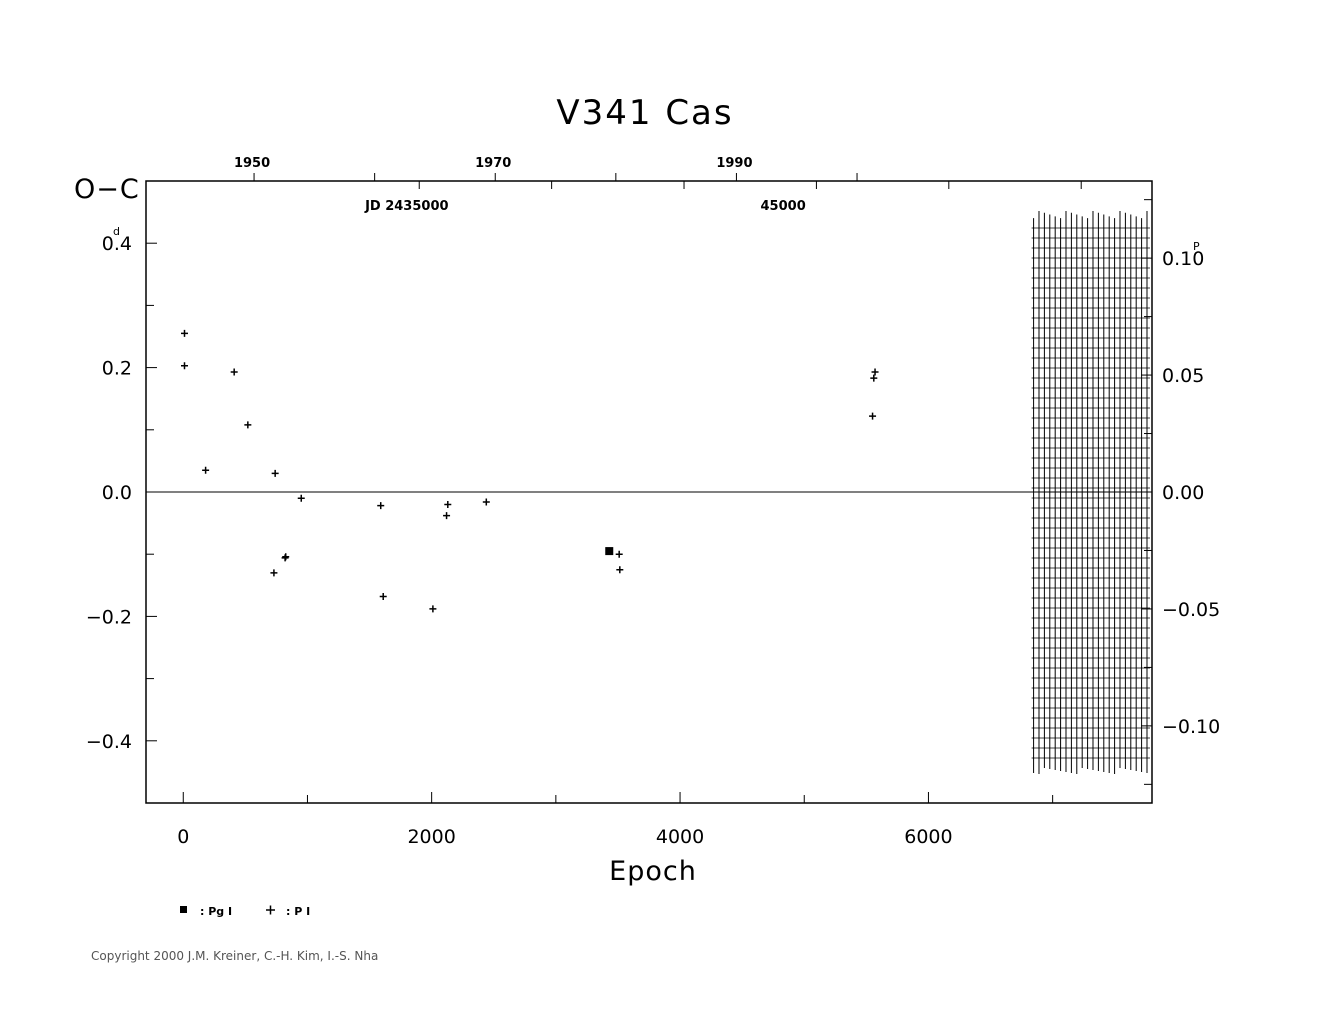 The height and width of the screenshot is (1020, 1325). I want to click on y2-unit-superscript: P, so click(1196, 246).